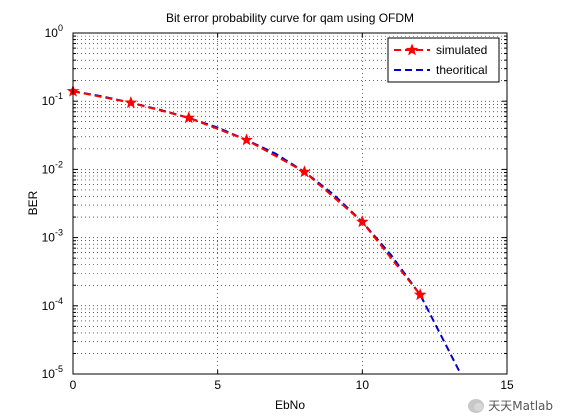 The image size is (561, 420). Describe the element at coordinates (363, 385) in the screenshot. I see `x-tick-label: 10` at that location.